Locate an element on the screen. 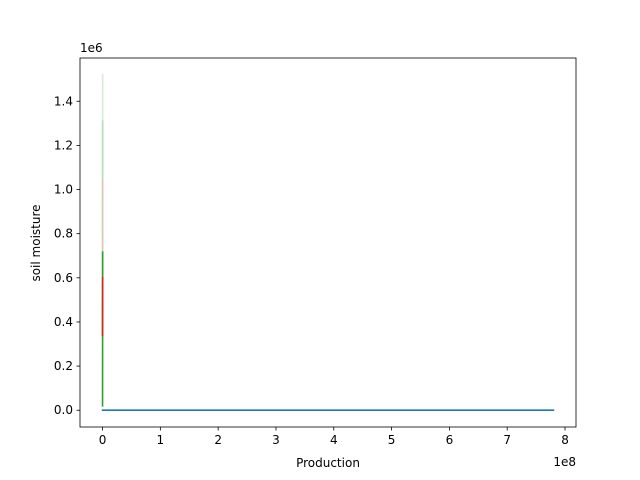  y-axis-offset-label: 1e6 is located at coordinates (91, 48).